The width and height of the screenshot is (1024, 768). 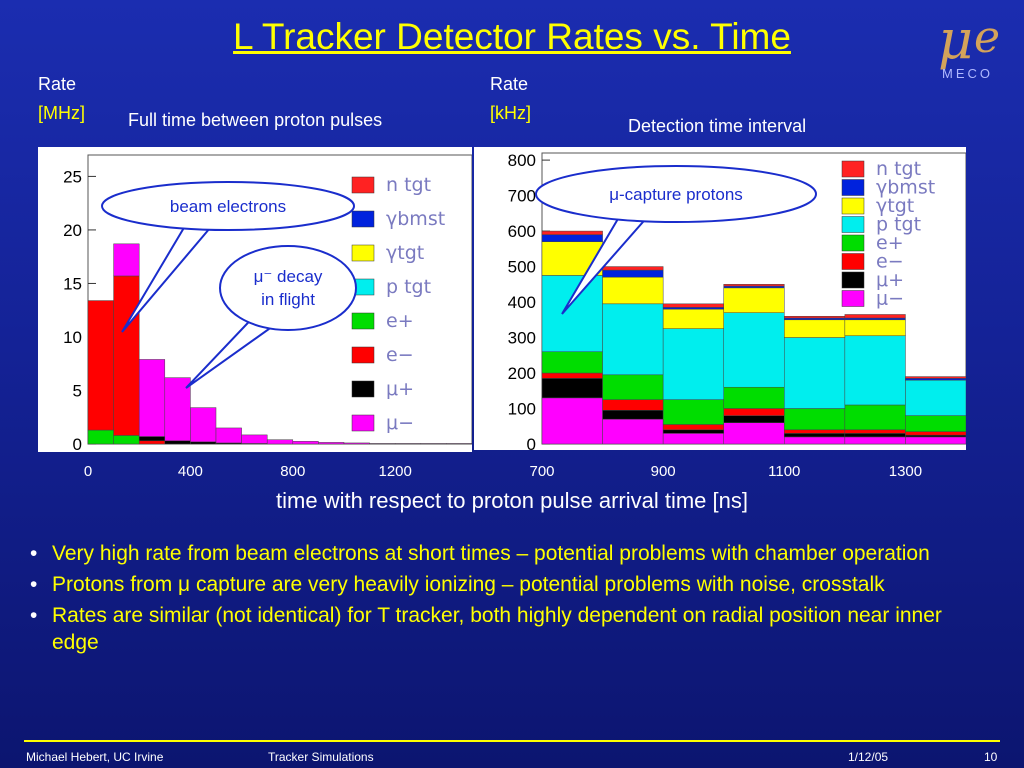 What do you see at coordinates (522, 302) in the screenshot?
I see `chart2-ytick-label: 400` at bounding box center [522, 302].